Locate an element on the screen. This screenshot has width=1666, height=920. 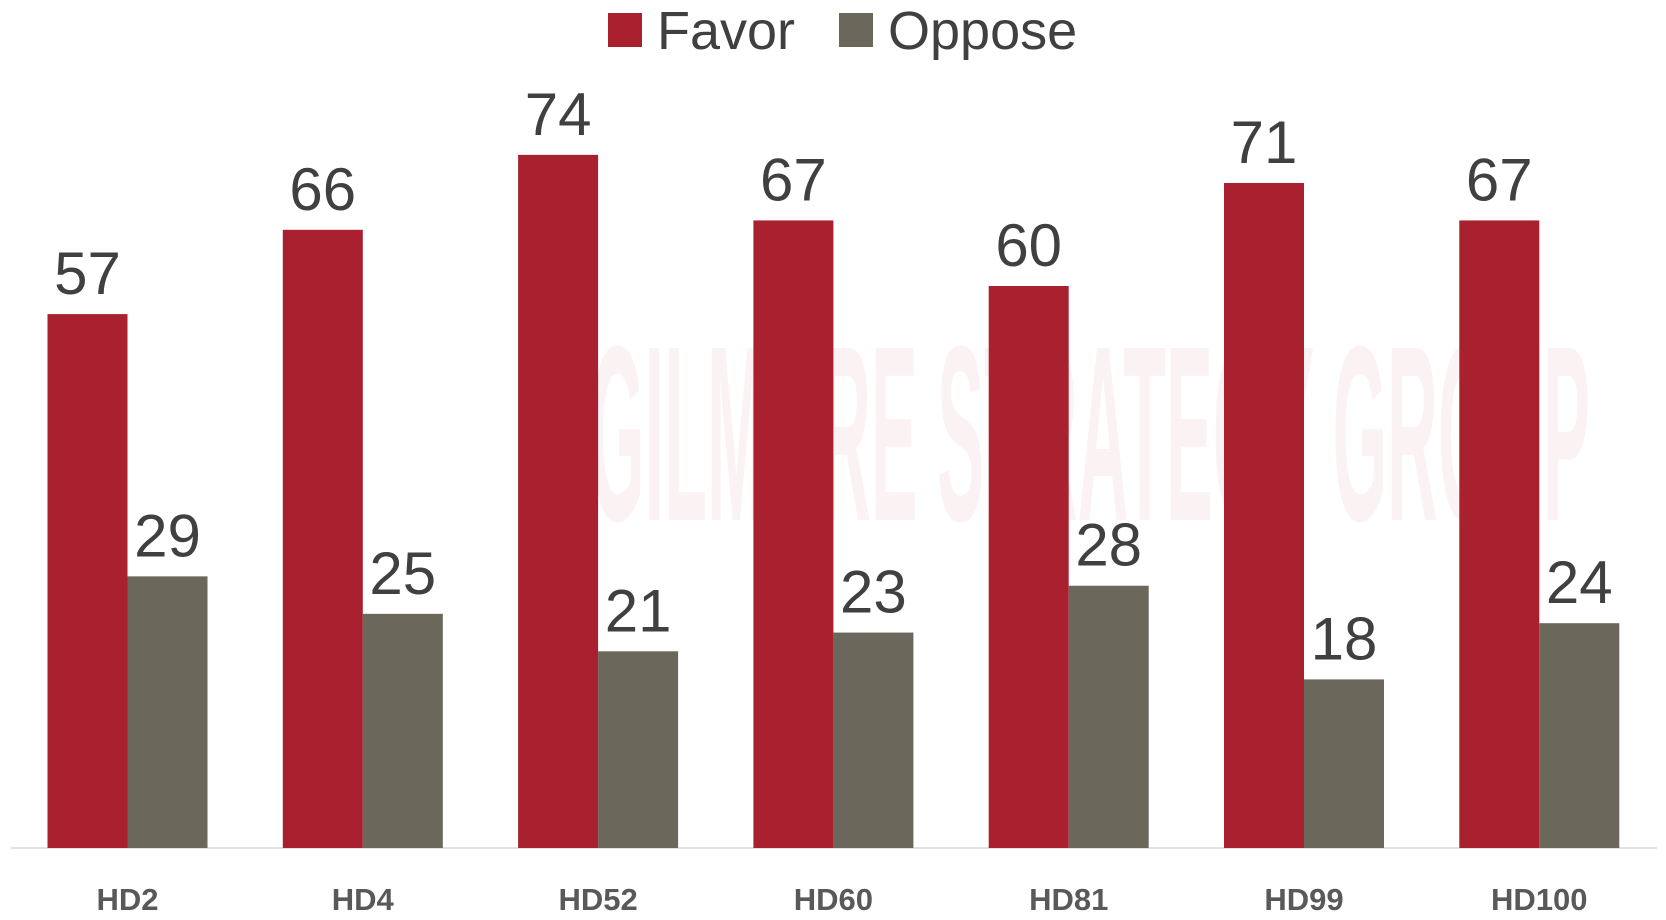
data-label: 28 is located at coordinates (1108, 545).